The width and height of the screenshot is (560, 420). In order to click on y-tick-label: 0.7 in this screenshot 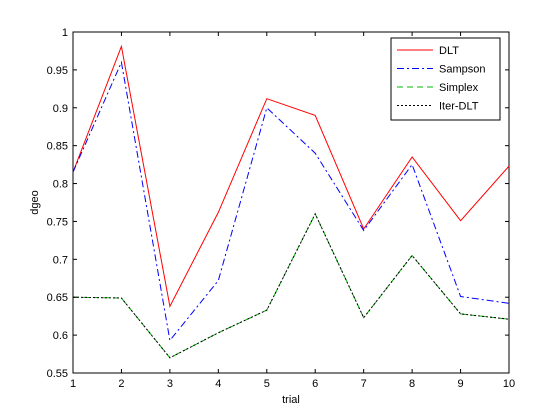, I will do `click(60, 260)`.